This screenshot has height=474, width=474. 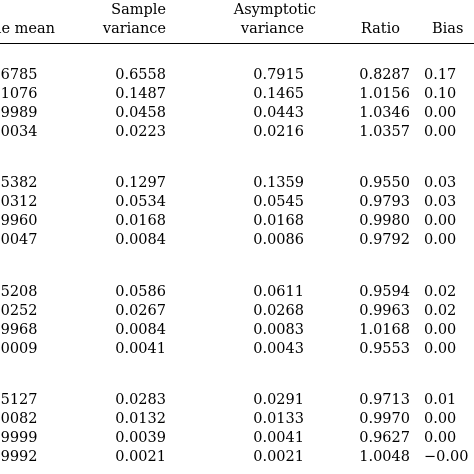 What do you see at coordinates (19, 132) in the screenshot?
I see `cell-sample-mean: .0034` at bounding box center [19, 132].